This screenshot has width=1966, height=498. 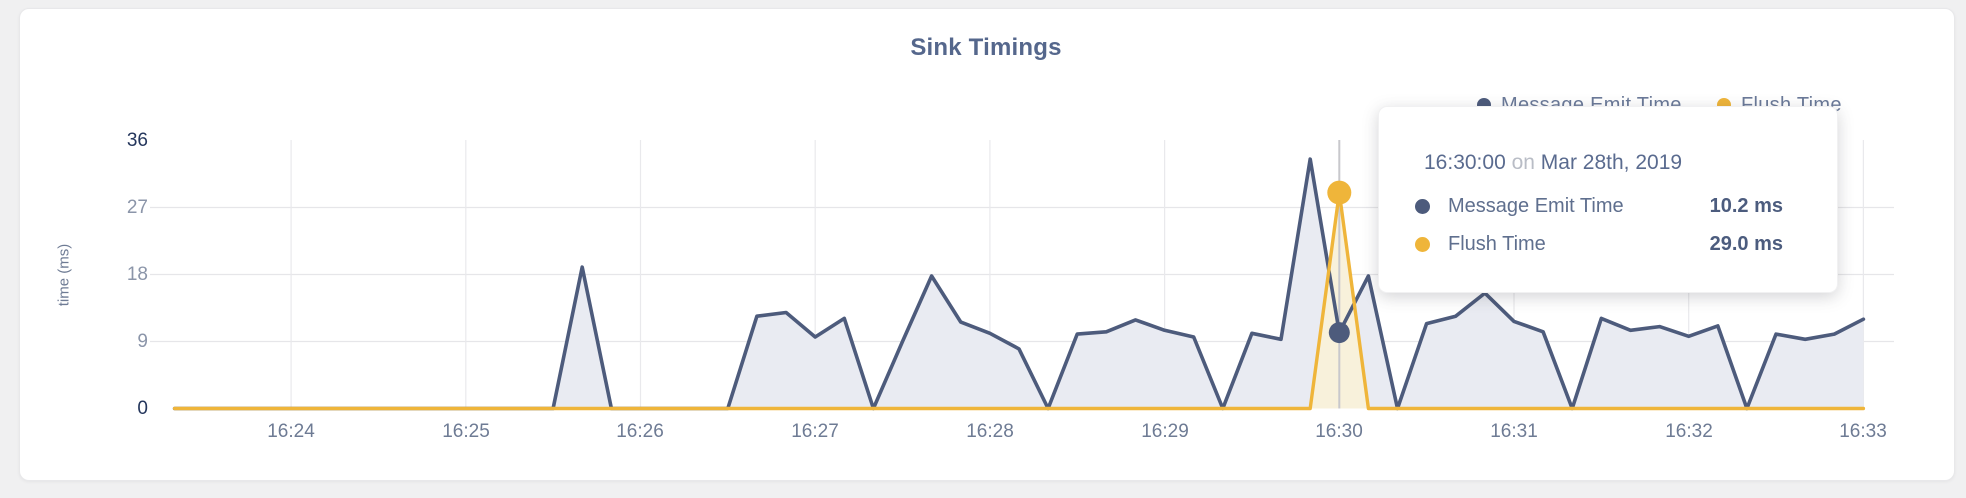 What do you see at coordinates (640, 431) in the screenshot?
I see `x-tick-label: 16:26` at bounding box center [640, 431].